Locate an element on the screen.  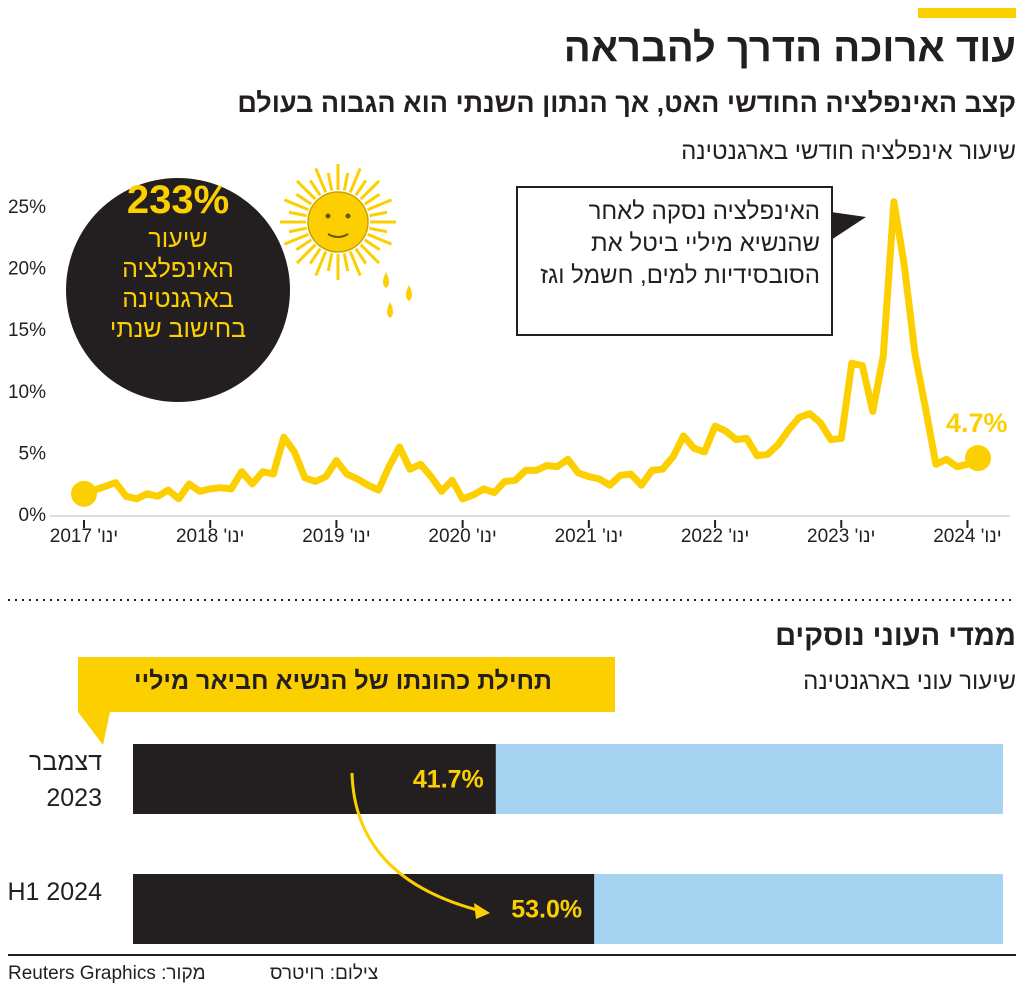
y-tick-label: 5% is located at coordinates (33, 453).